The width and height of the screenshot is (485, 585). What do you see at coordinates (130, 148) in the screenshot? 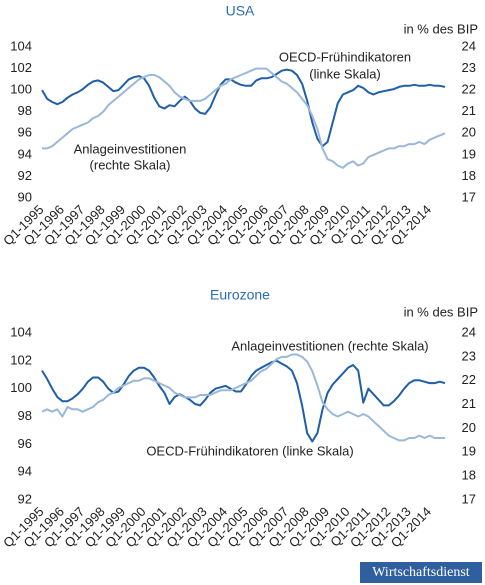
I see `series-label: Anlageinvestitionen` at bounding box center [130, 148].